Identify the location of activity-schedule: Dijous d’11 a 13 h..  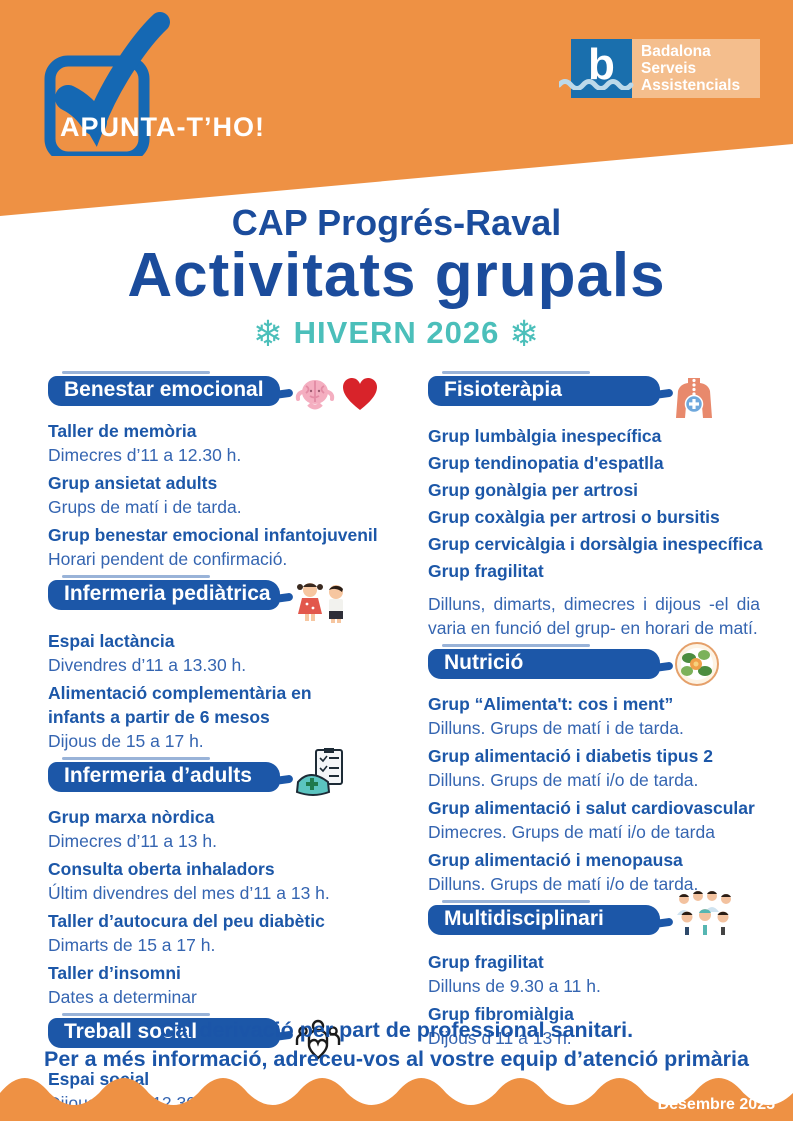
(500, 1038).